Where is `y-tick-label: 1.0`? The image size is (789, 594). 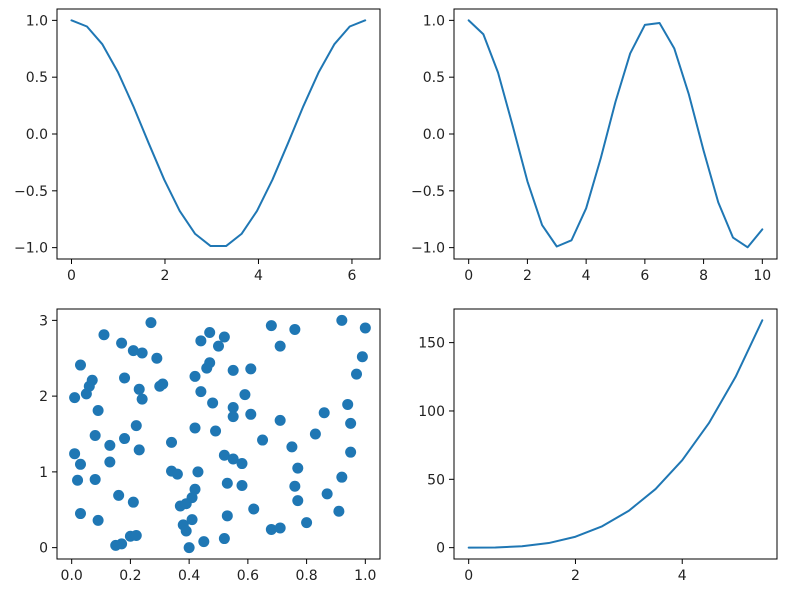 y-tick-label: 1.0 is located at coordinates (37, 21).